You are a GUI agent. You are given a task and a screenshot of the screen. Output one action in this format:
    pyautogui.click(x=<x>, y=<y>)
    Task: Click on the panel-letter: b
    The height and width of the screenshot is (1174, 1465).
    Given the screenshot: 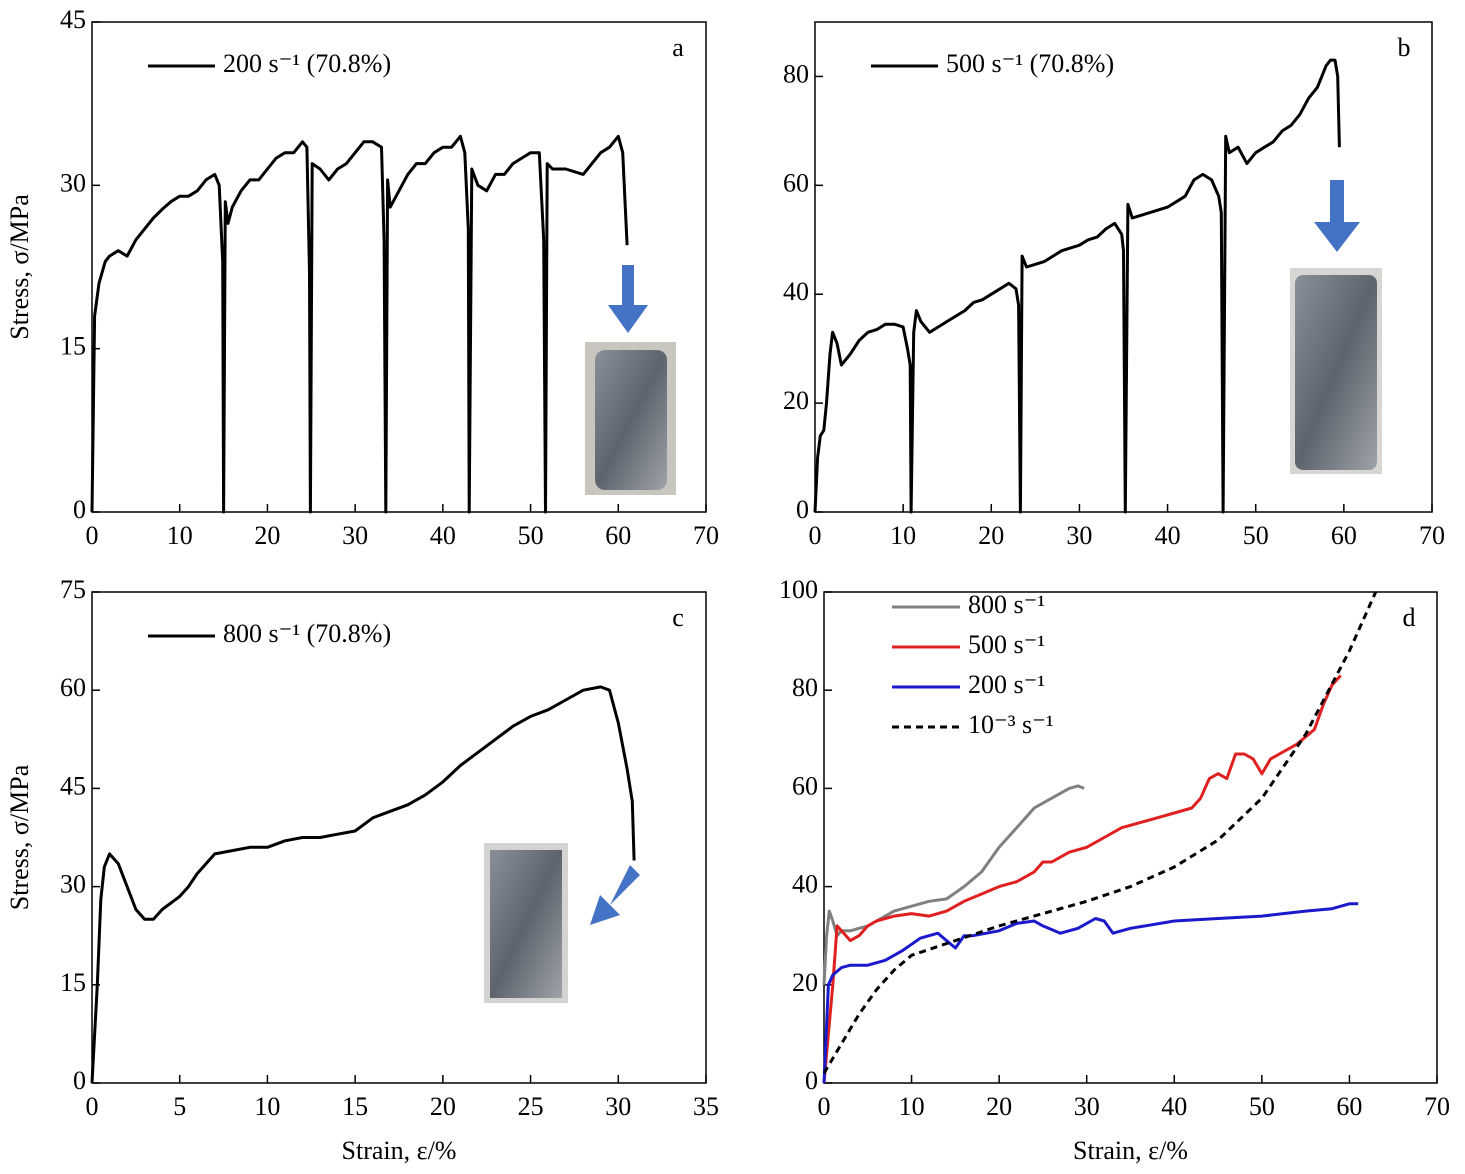 What is the action you would take?
    pyautogui.click(x=1404, y=47)
    